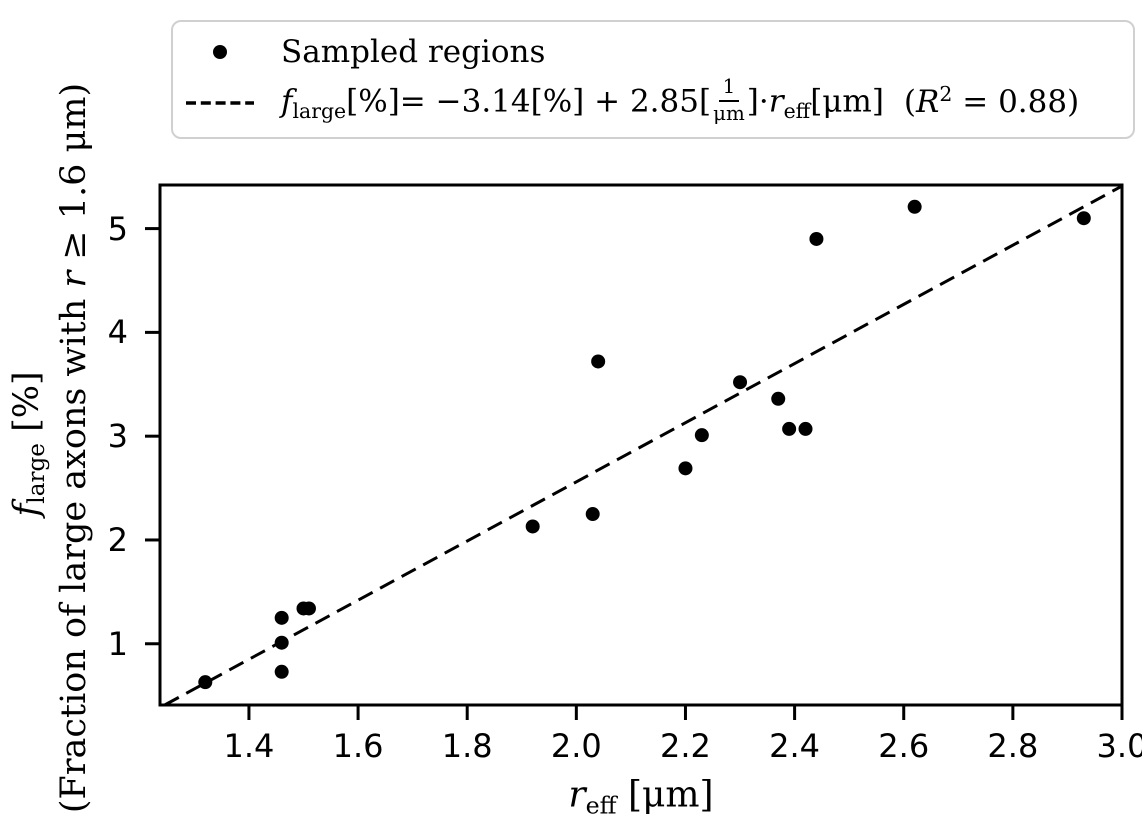 The height and width of the screenshot is (830, 1142). What do you see at coordinates (685, 746) in the screenshot?
I see `x-tick-label: 2.2` at bounding box center [685, 746].